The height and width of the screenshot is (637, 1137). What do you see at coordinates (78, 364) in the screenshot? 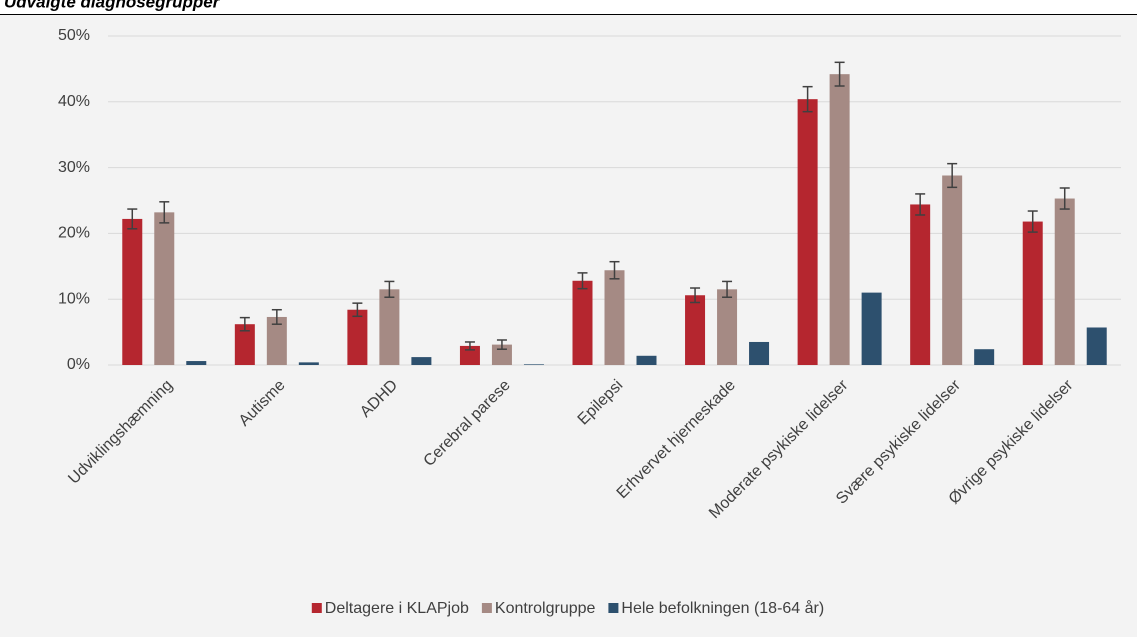
I see `y-tick-label: 0%` at bounding box center [78, 364].